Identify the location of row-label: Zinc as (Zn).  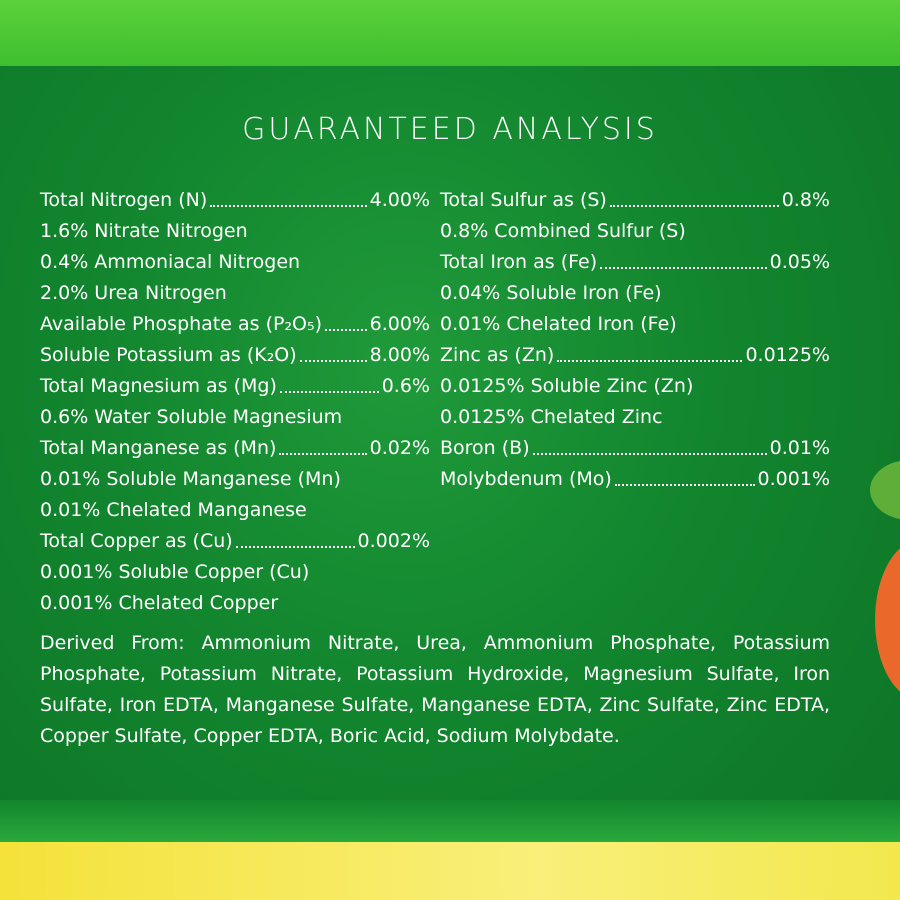
(497, 355).